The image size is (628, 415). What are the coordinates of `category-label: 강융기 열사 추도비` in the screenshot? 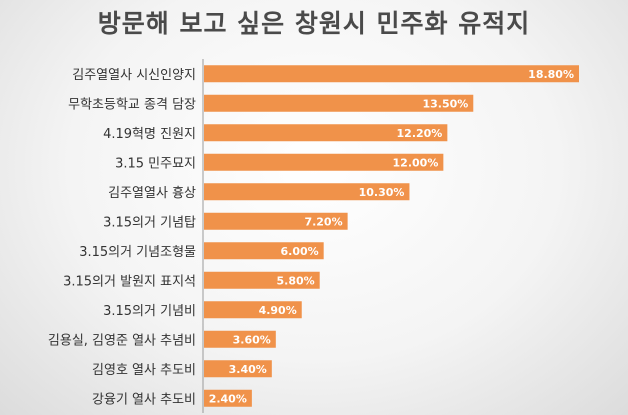 It's located at (144, 399).